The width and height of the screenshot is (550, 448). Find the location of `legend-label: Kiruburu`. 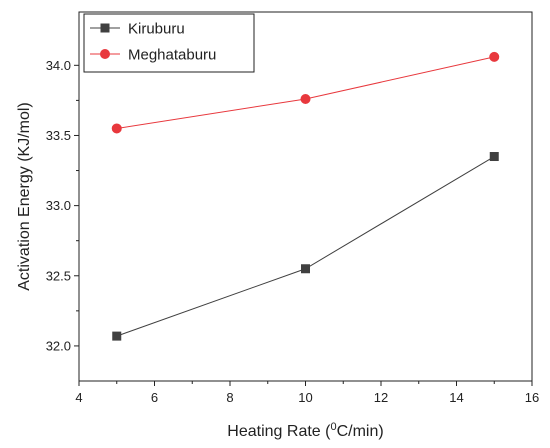

legend-label: Kiruburu is located at coordinates (156, 29).